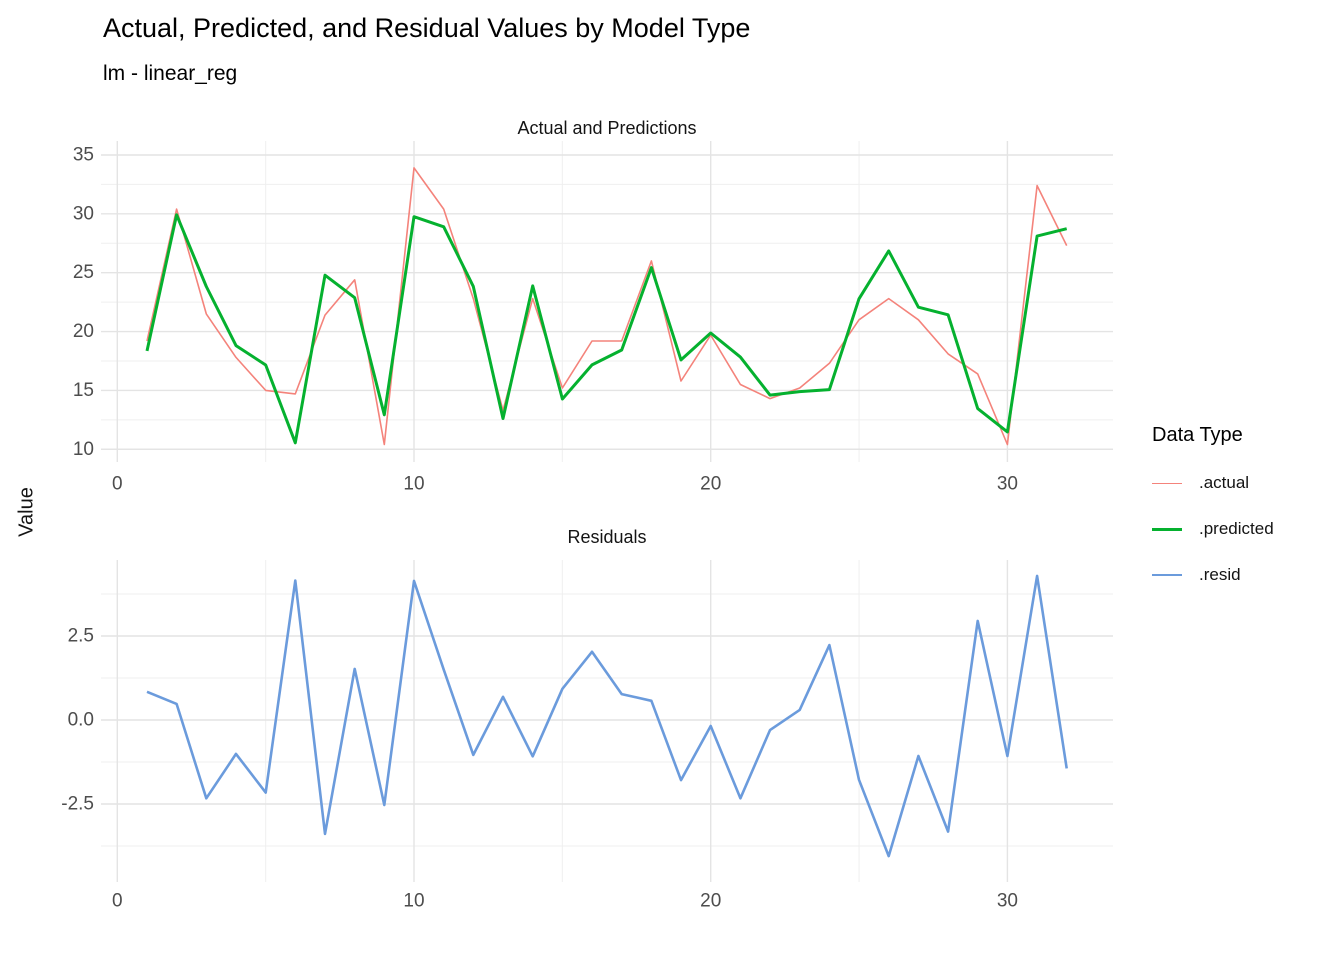 The height and width of the screenshot is (960, 1344). I want to click on legend-item-actual: .actual, so click(1213, 483).